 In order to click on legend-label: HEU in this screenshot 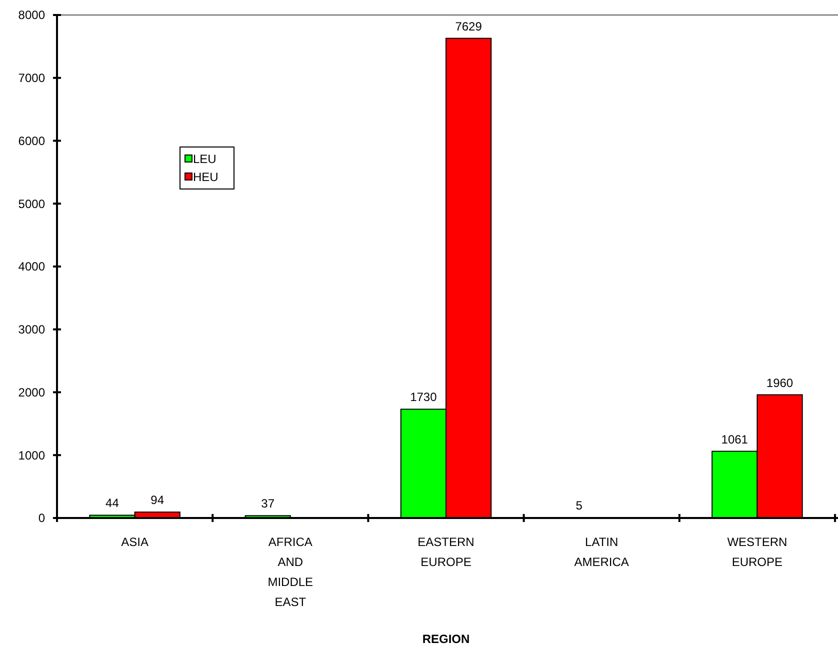, I will do `click(205, 177)`.